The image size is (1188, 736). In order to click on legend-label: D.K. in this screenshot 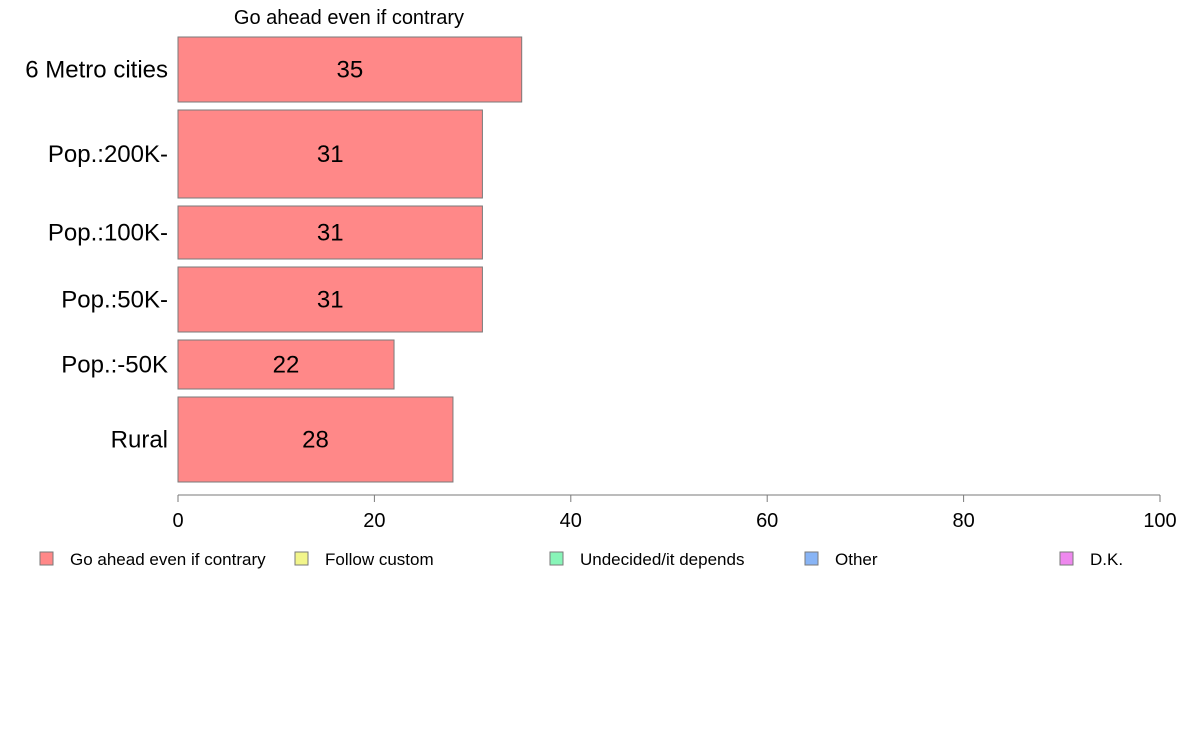, I will do `click(1106, 559)`.